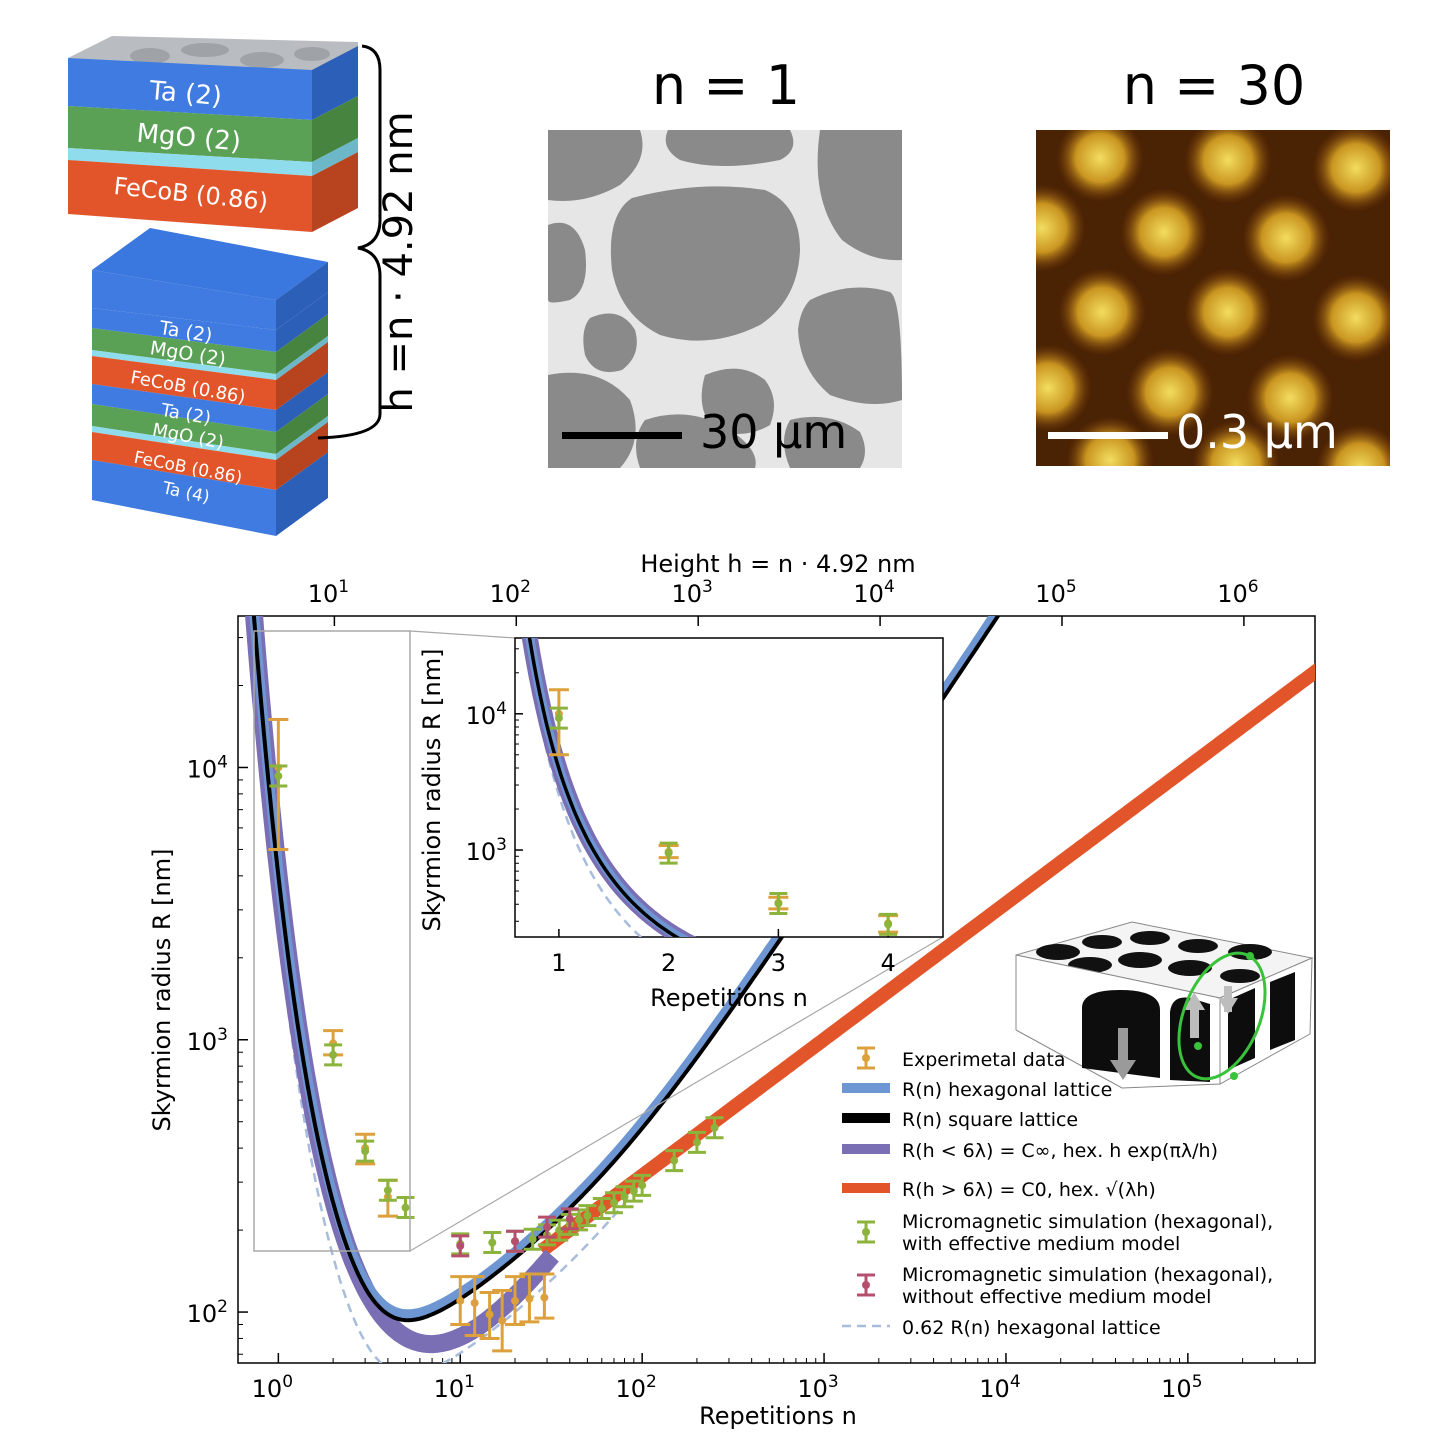 Image resolution: width=1440 pixels, height=1454 pixels. I want to click on zoom-region-box, so click(332, 941).